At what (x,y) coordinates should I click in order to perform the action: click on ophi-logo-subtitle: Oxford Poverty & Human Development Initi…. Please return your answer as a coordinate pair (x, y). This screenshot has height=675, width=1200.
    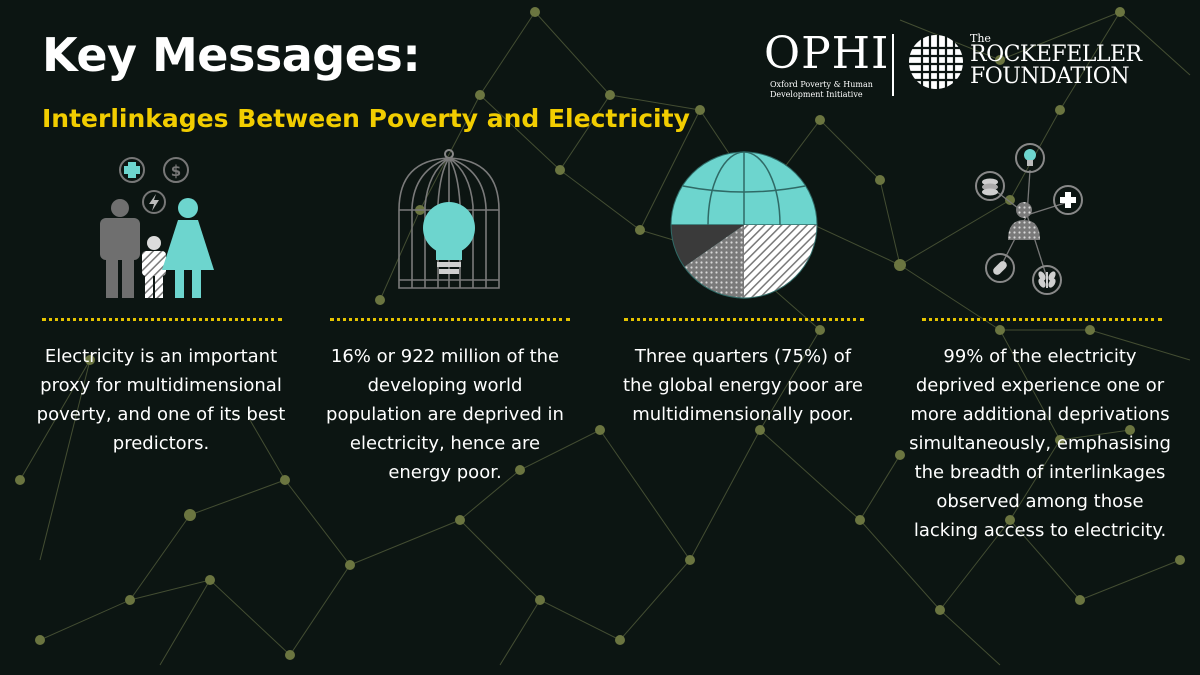
    Looking at the image, I should click on (830, 90).